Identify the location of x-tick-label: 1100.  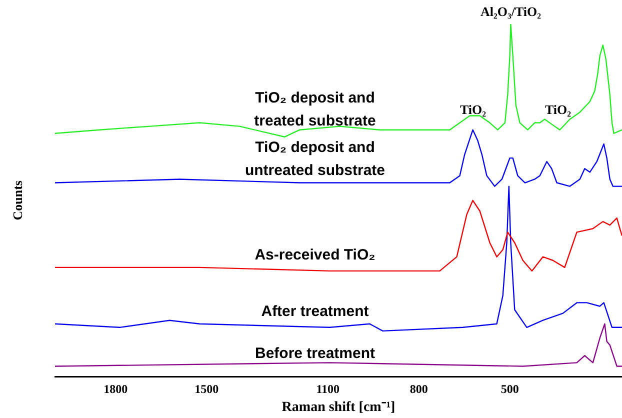
(328, 389).